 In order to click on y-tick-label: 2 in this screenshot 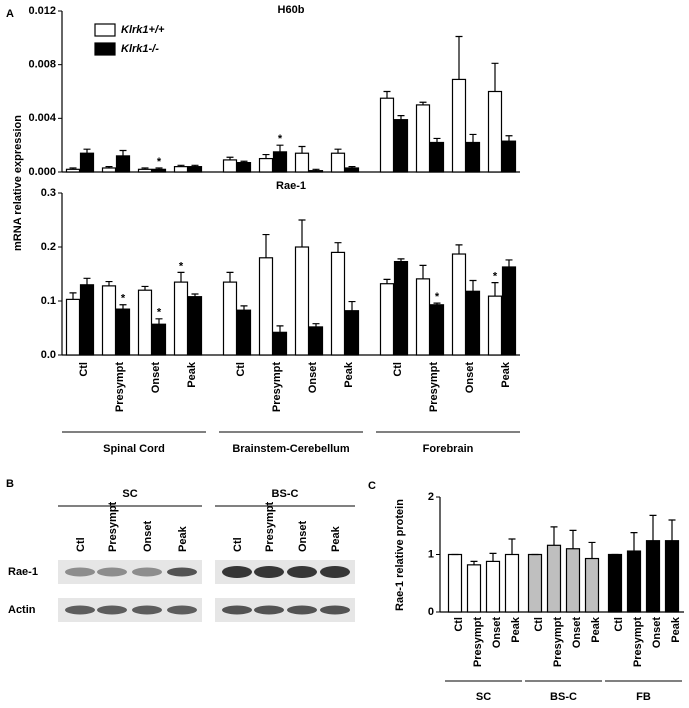, I will do `click(431, 497)`.